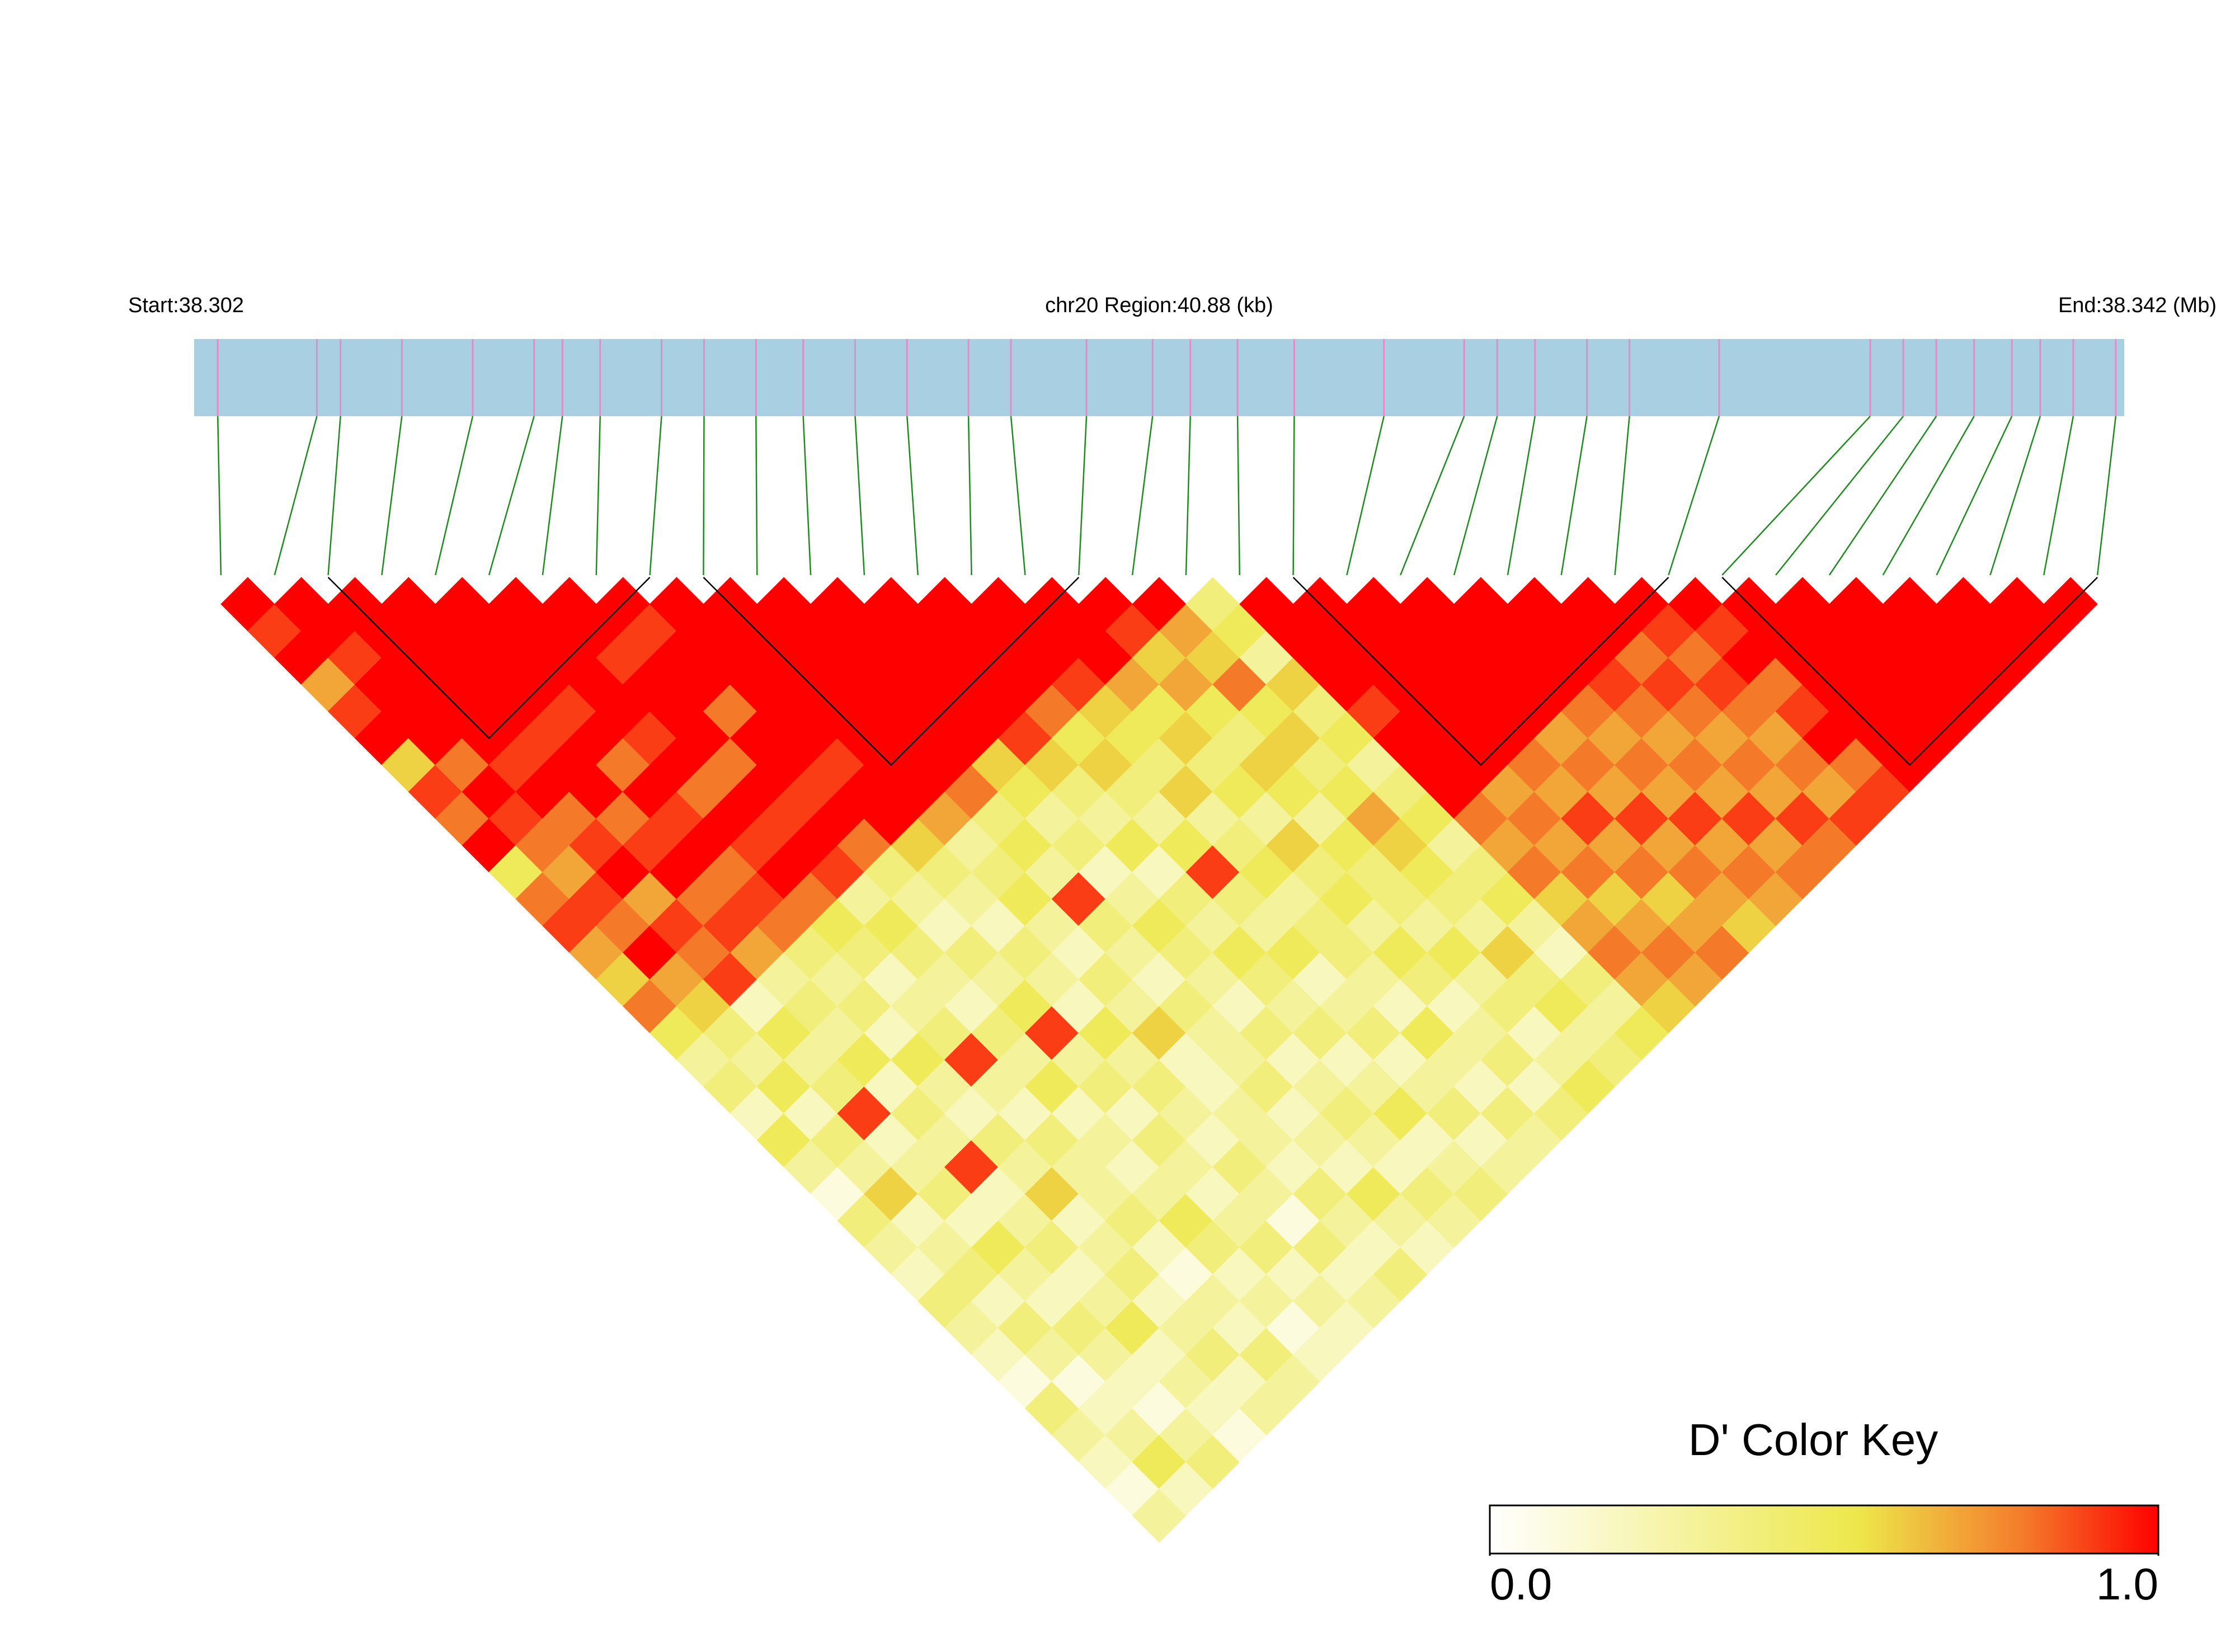  I want to click on haplotype-block, so click(1480, 672).